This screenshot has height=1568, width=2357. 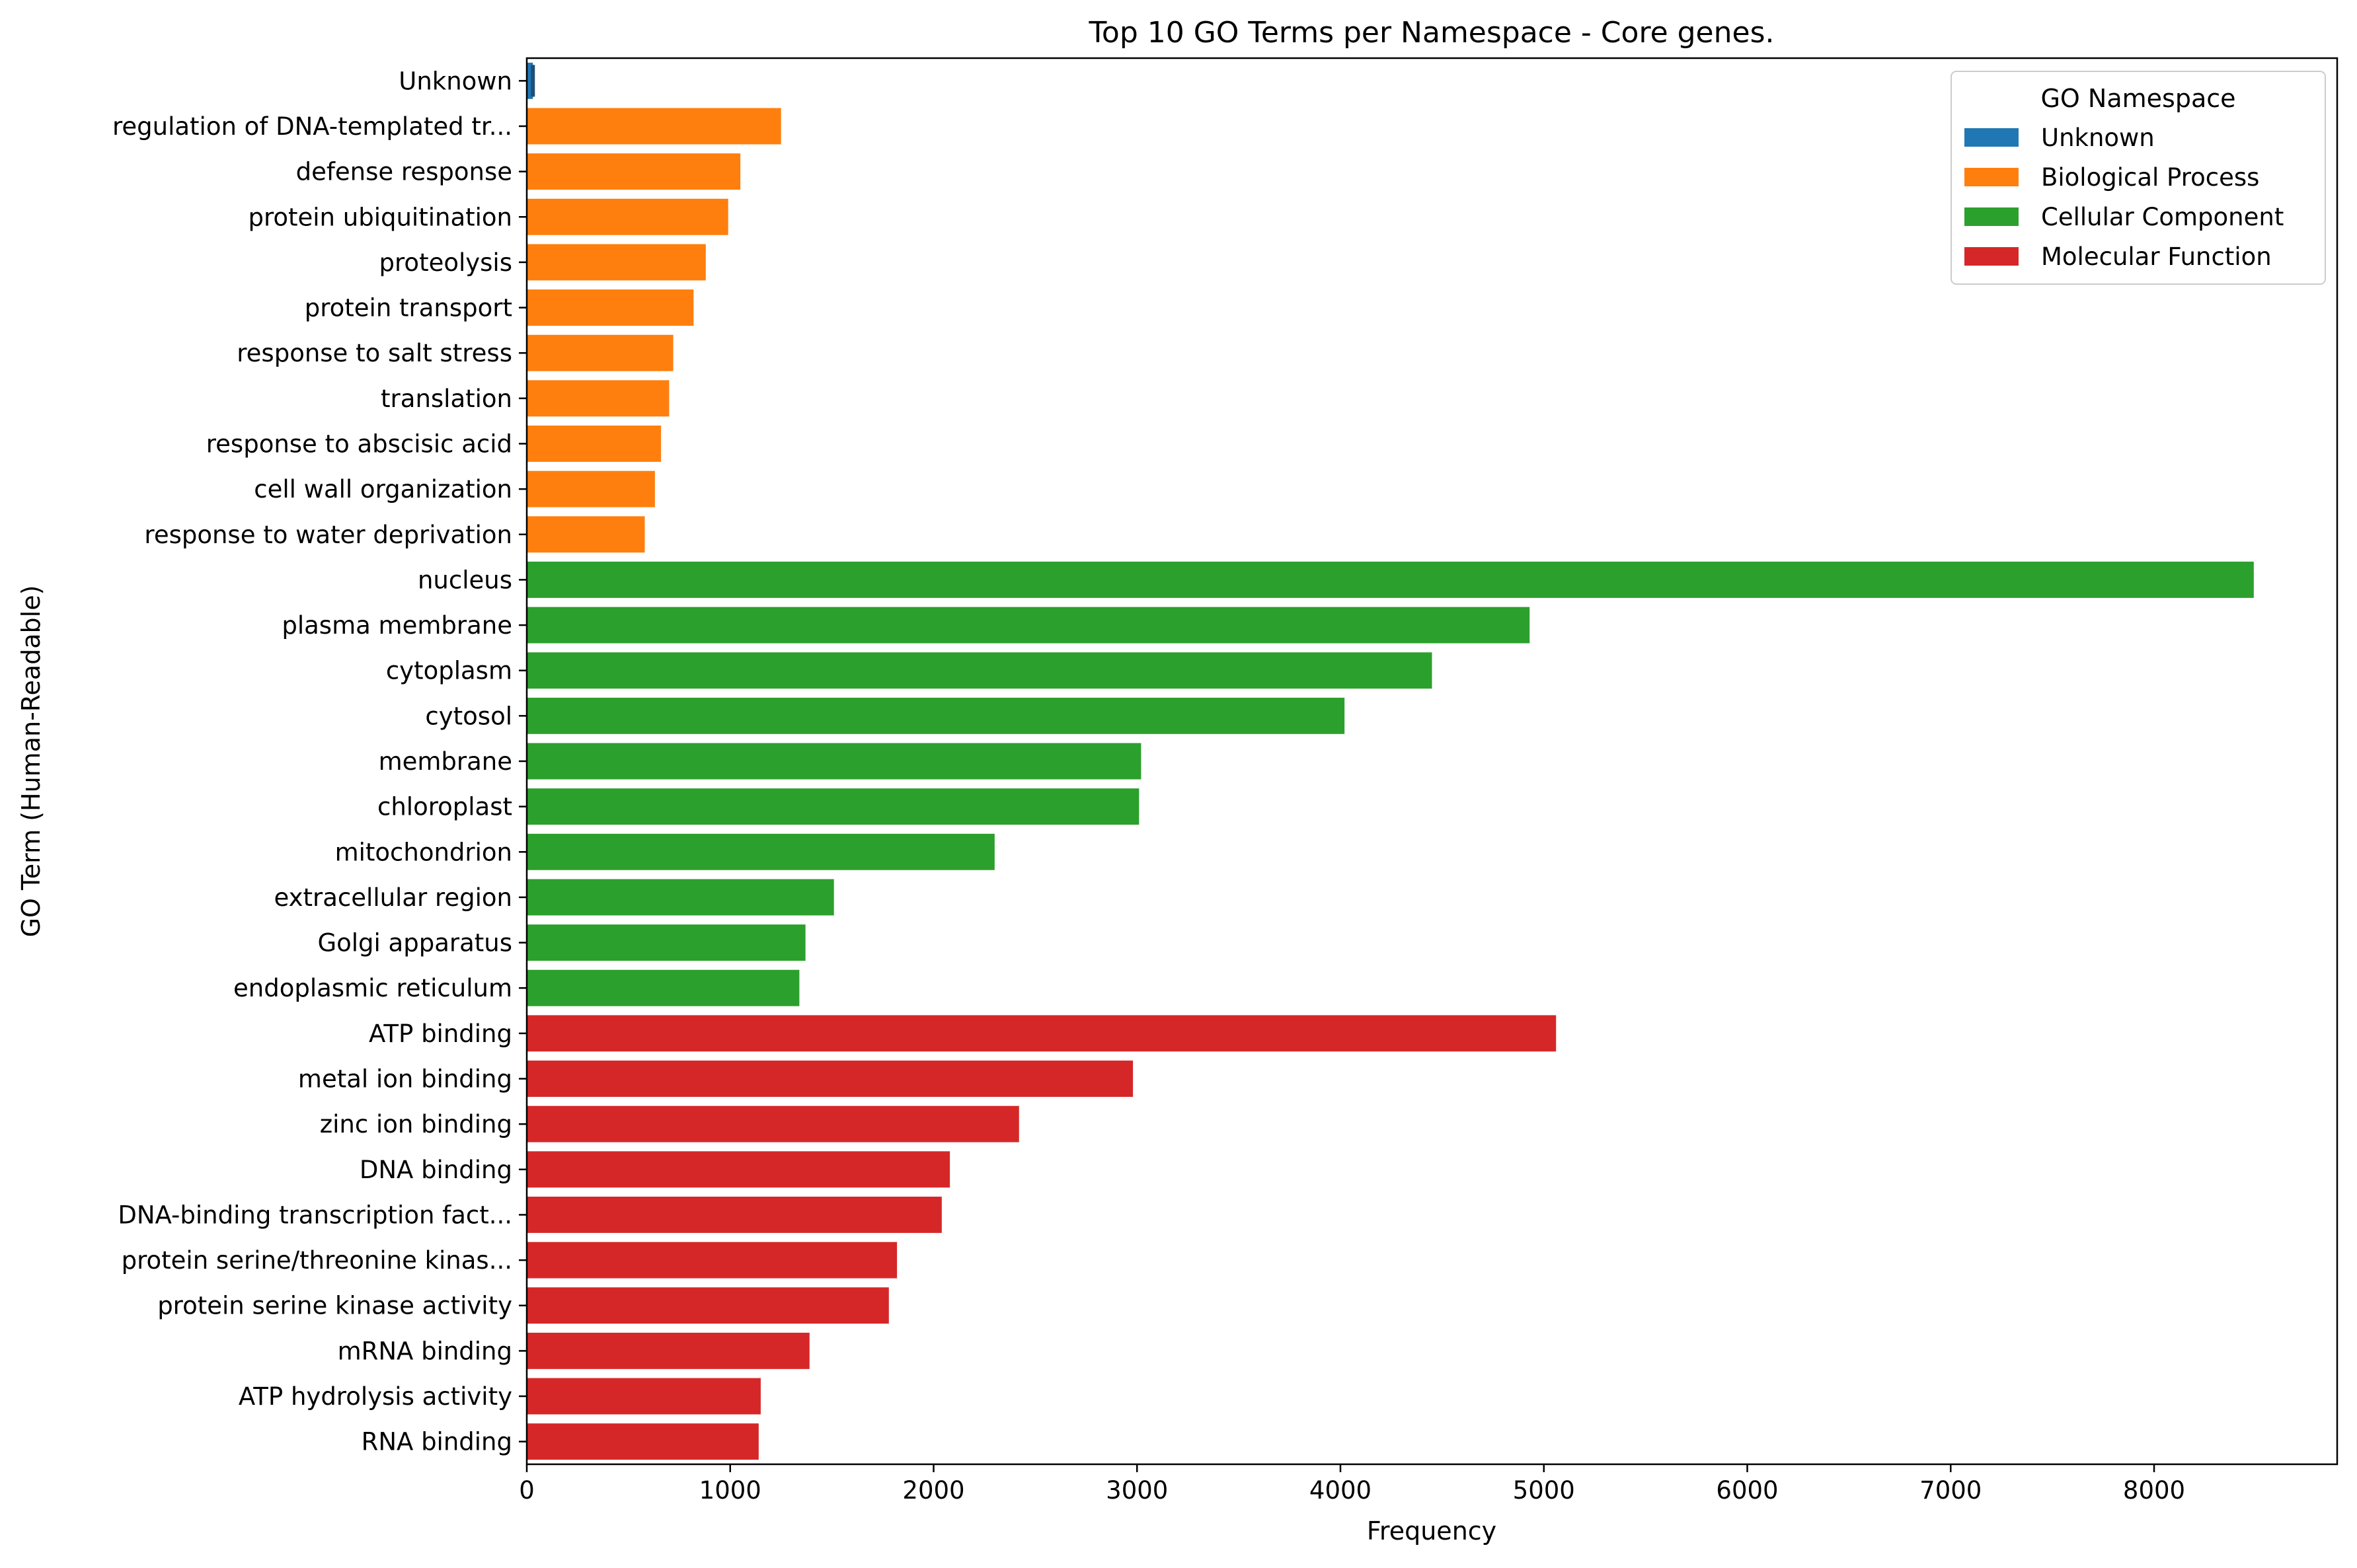 I want to click on y-tick-label-28: mRNA binding, so click(x=425, y=1351).